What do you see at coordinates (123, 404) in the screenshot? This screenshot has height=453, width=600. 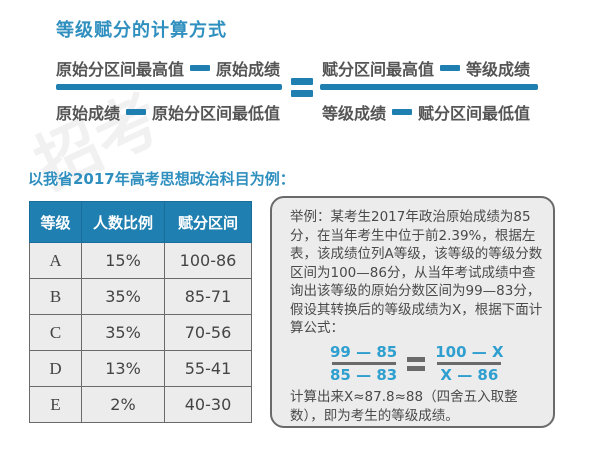 I see `cell-ratio: 2%` at bounding box center [123, 404].